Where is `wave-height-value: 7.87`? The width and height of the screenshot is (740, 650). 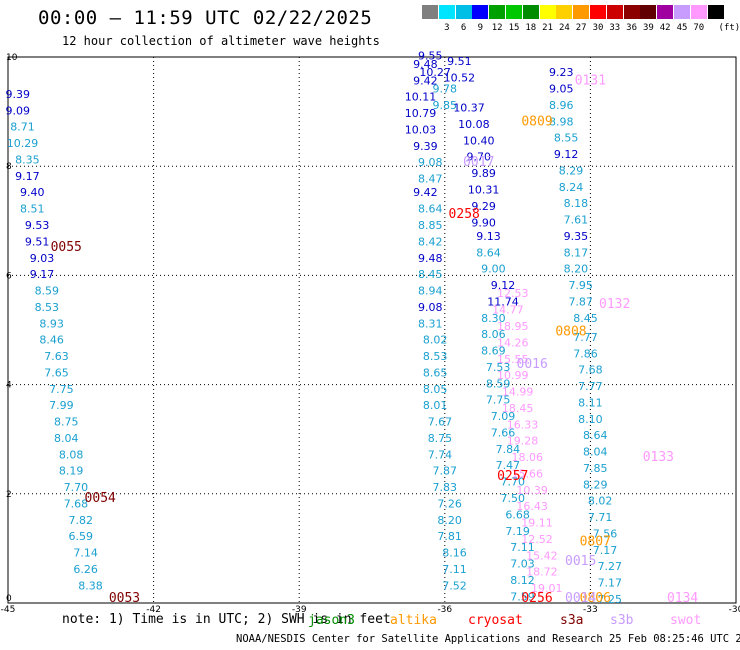
wave-height-value: 7.87 is located at coordinates (445, 471).